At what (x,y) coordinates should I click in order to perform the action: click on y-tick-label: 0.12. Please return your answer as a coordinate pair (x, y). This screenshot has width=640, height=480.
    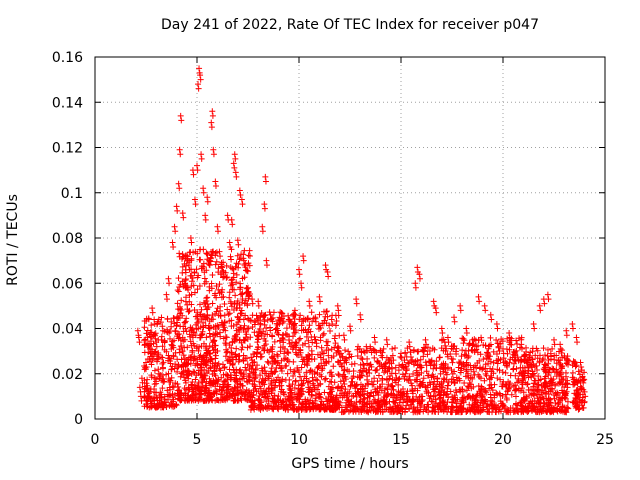
    Looking at the image, I should click on (67, 149).